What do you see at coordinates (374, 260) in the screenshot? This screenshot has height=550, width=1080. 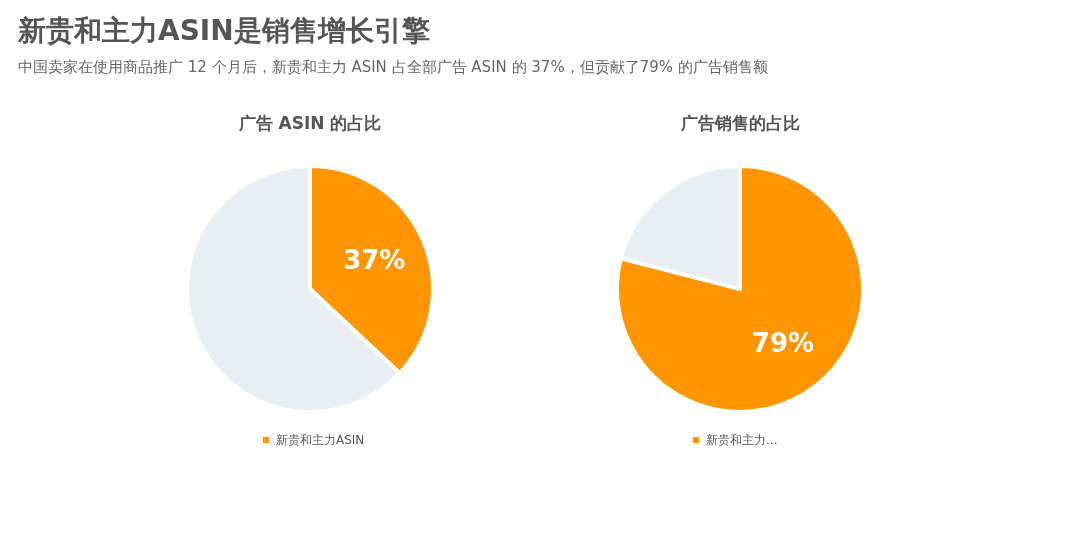 I see `data-label: 37%` at bounding box center [374, 260].